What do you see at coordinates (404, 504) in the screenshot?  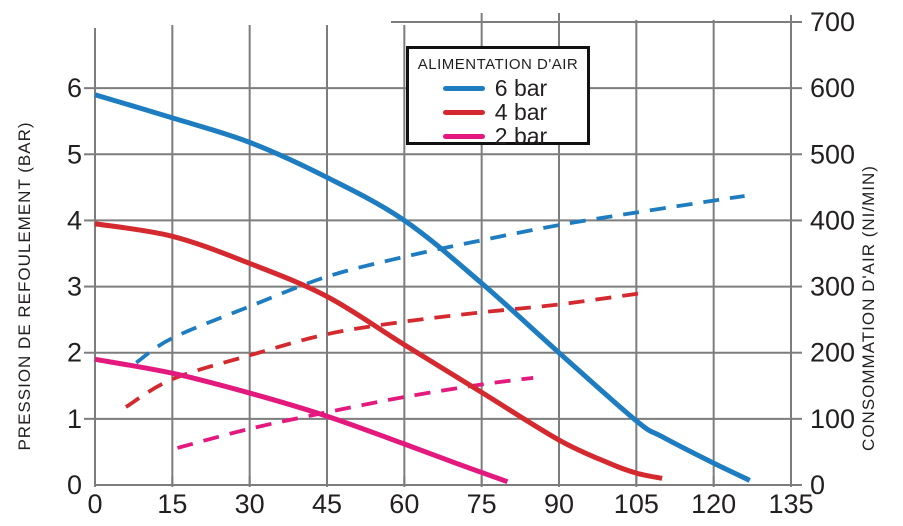 I see `x-tick-label: 60` at bounding box center [404, 504].